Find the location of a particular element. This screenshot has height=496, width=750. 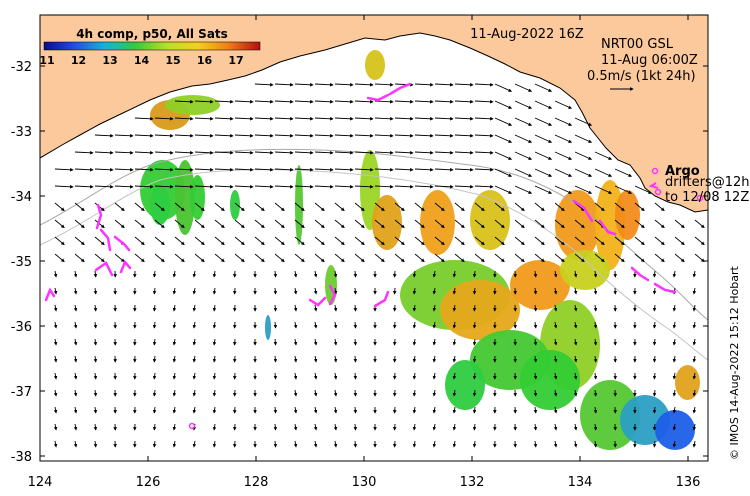

current-info: NRT00 GSL 11-Aug 06:00Z 0.5m/s (1kt 24h) is located at coordinates (642, 64).